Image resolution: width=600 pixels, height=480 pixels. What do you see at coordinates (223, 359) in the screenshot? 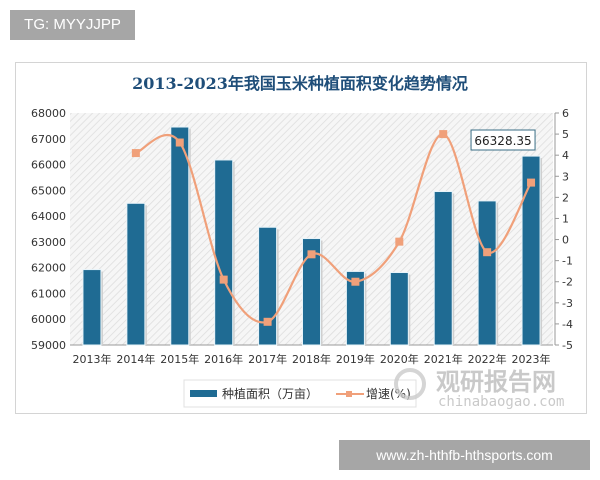
I see `x-tick: 2016年` at bounding box center [223, 359].